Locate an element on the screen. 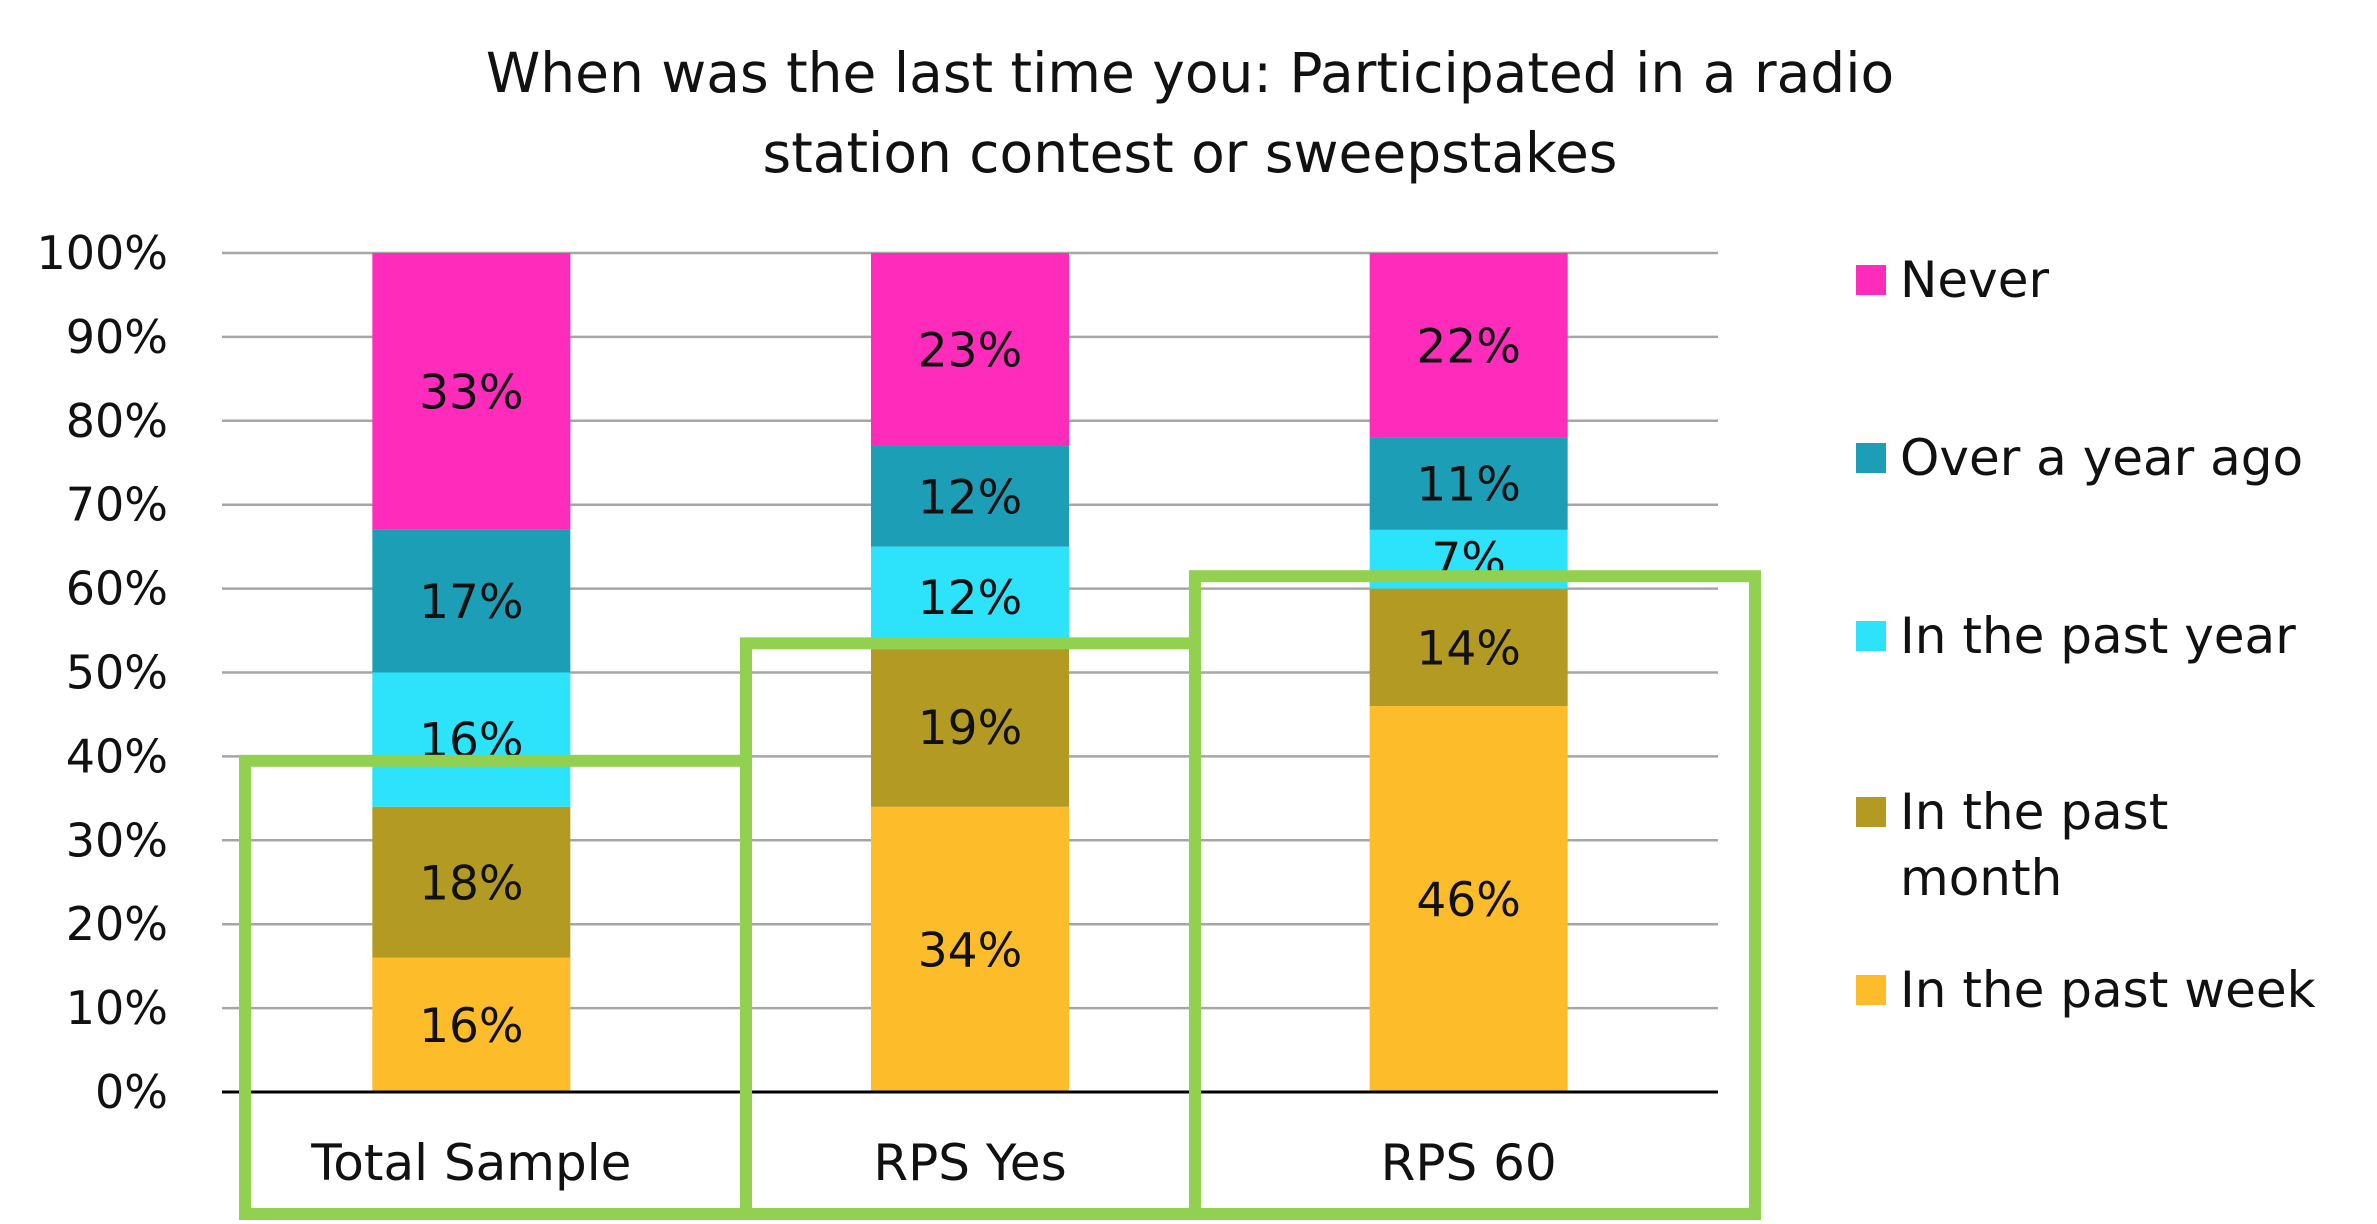 This screenshot has width=2377, height=1224. legend-label: In the past month is located at coordinates (2034, 845).